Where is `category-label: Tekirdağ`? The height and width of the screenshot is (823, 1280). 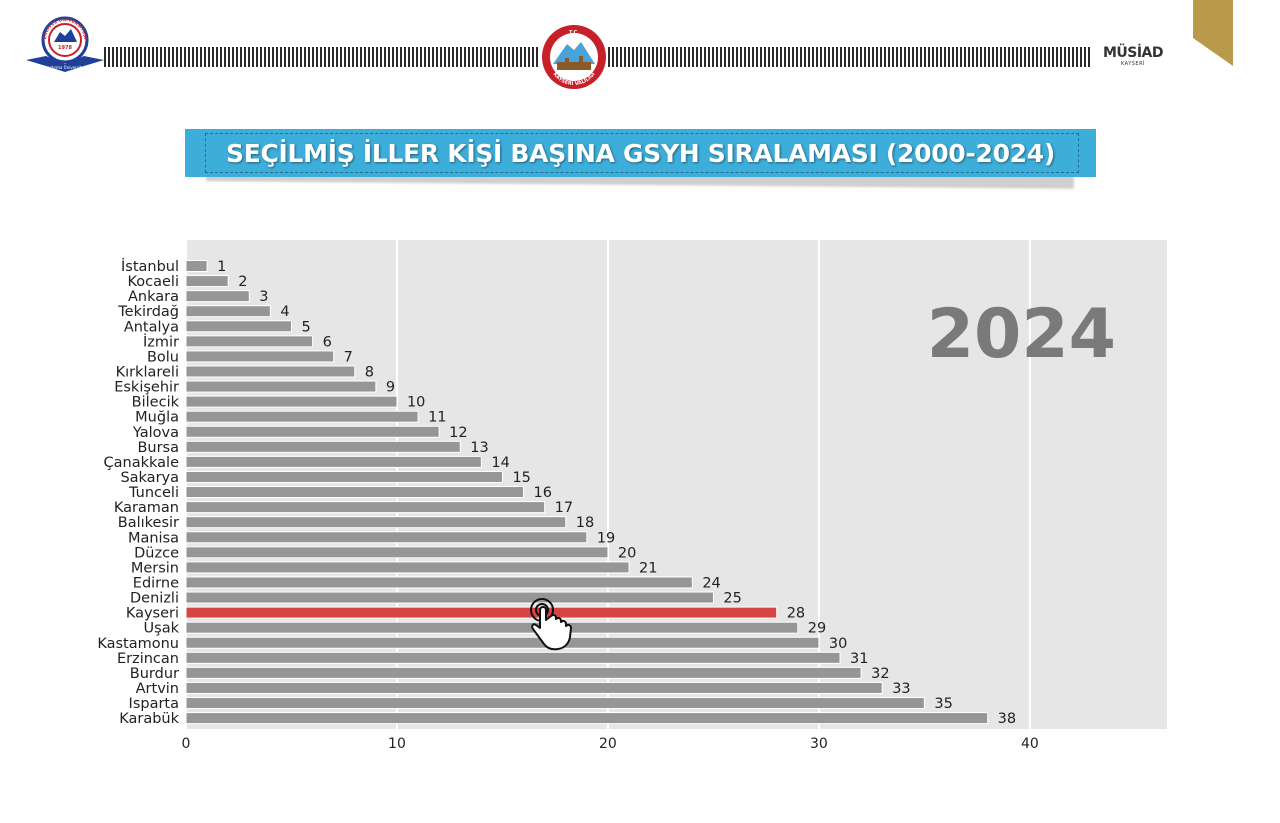
category-label: Tekirdağ is located at coordinates (148, 312).